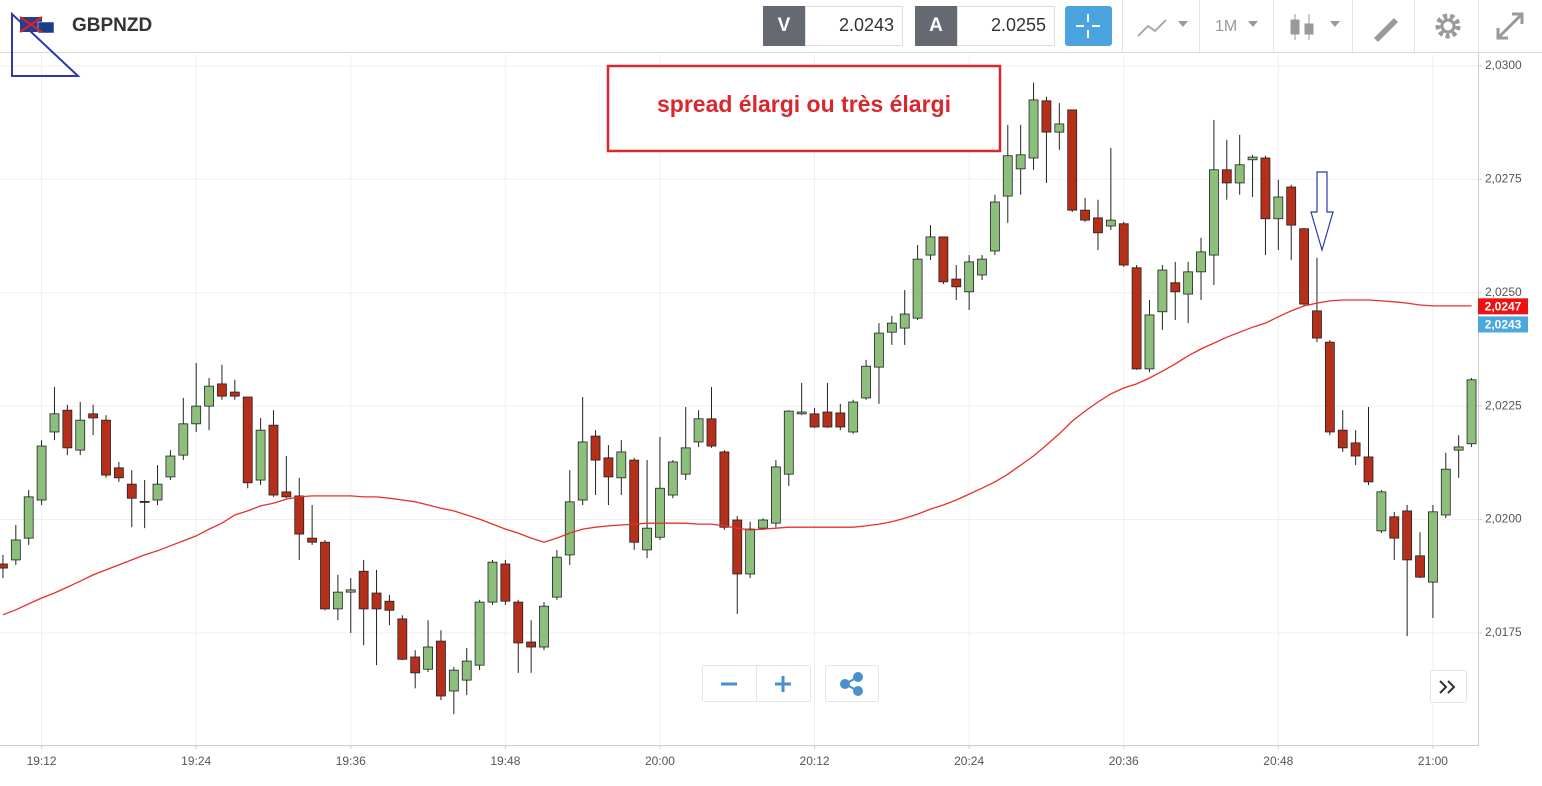 This screenshot has height=786, width=1542. What do you see at coordinates (1503, 292) in the screenshot?
I see `y-tick-label: 2,0250` at bounding box center [1503, 292].